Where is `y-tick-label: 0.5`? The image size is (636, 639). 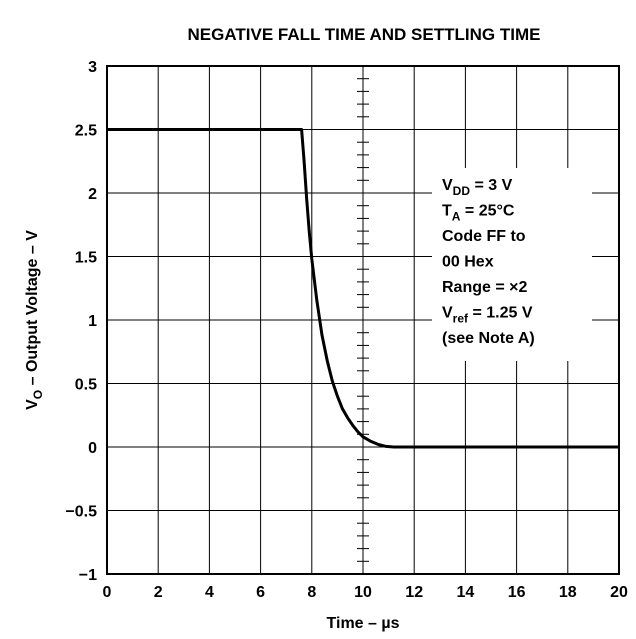
y-tick-label: 0.5 is located at coordinates (86, 385).